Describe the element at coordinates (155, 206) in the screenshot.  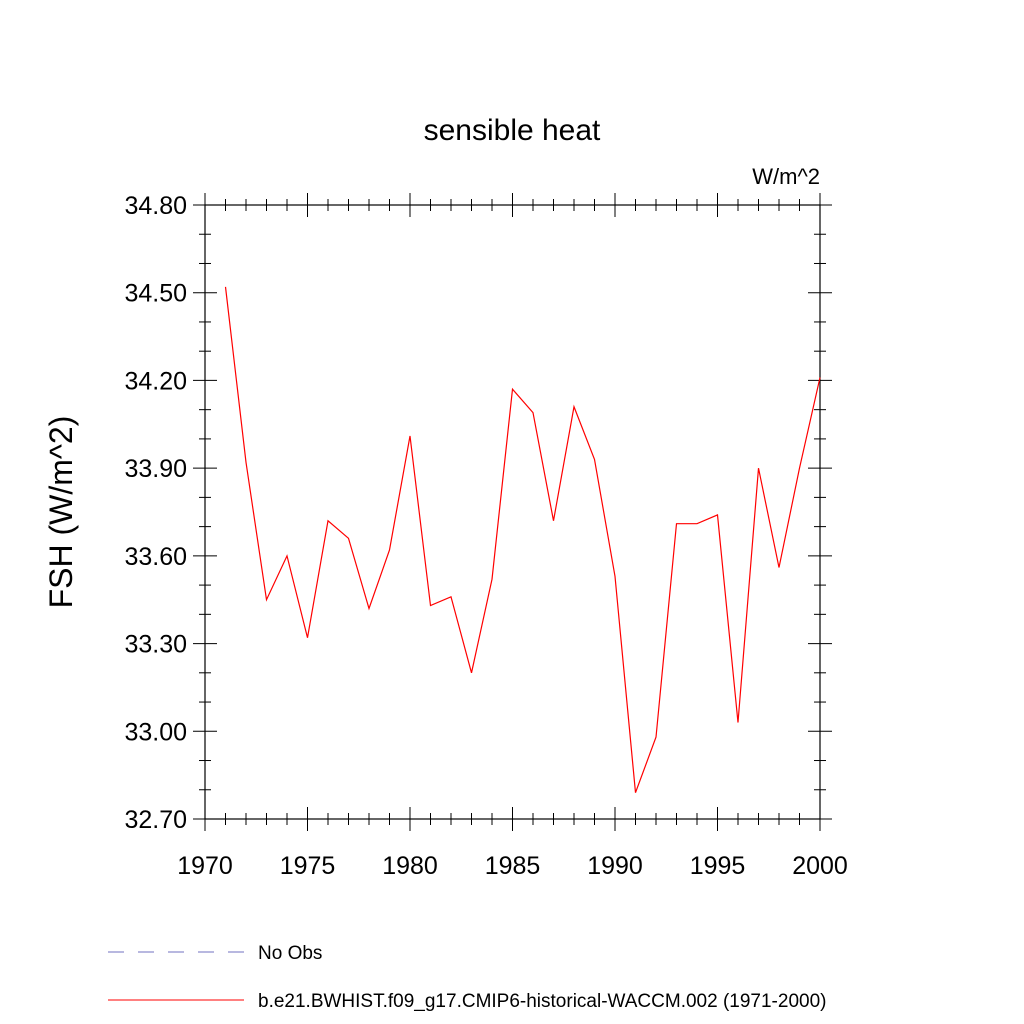
I see `y-tick-label: 34.80` at that location.